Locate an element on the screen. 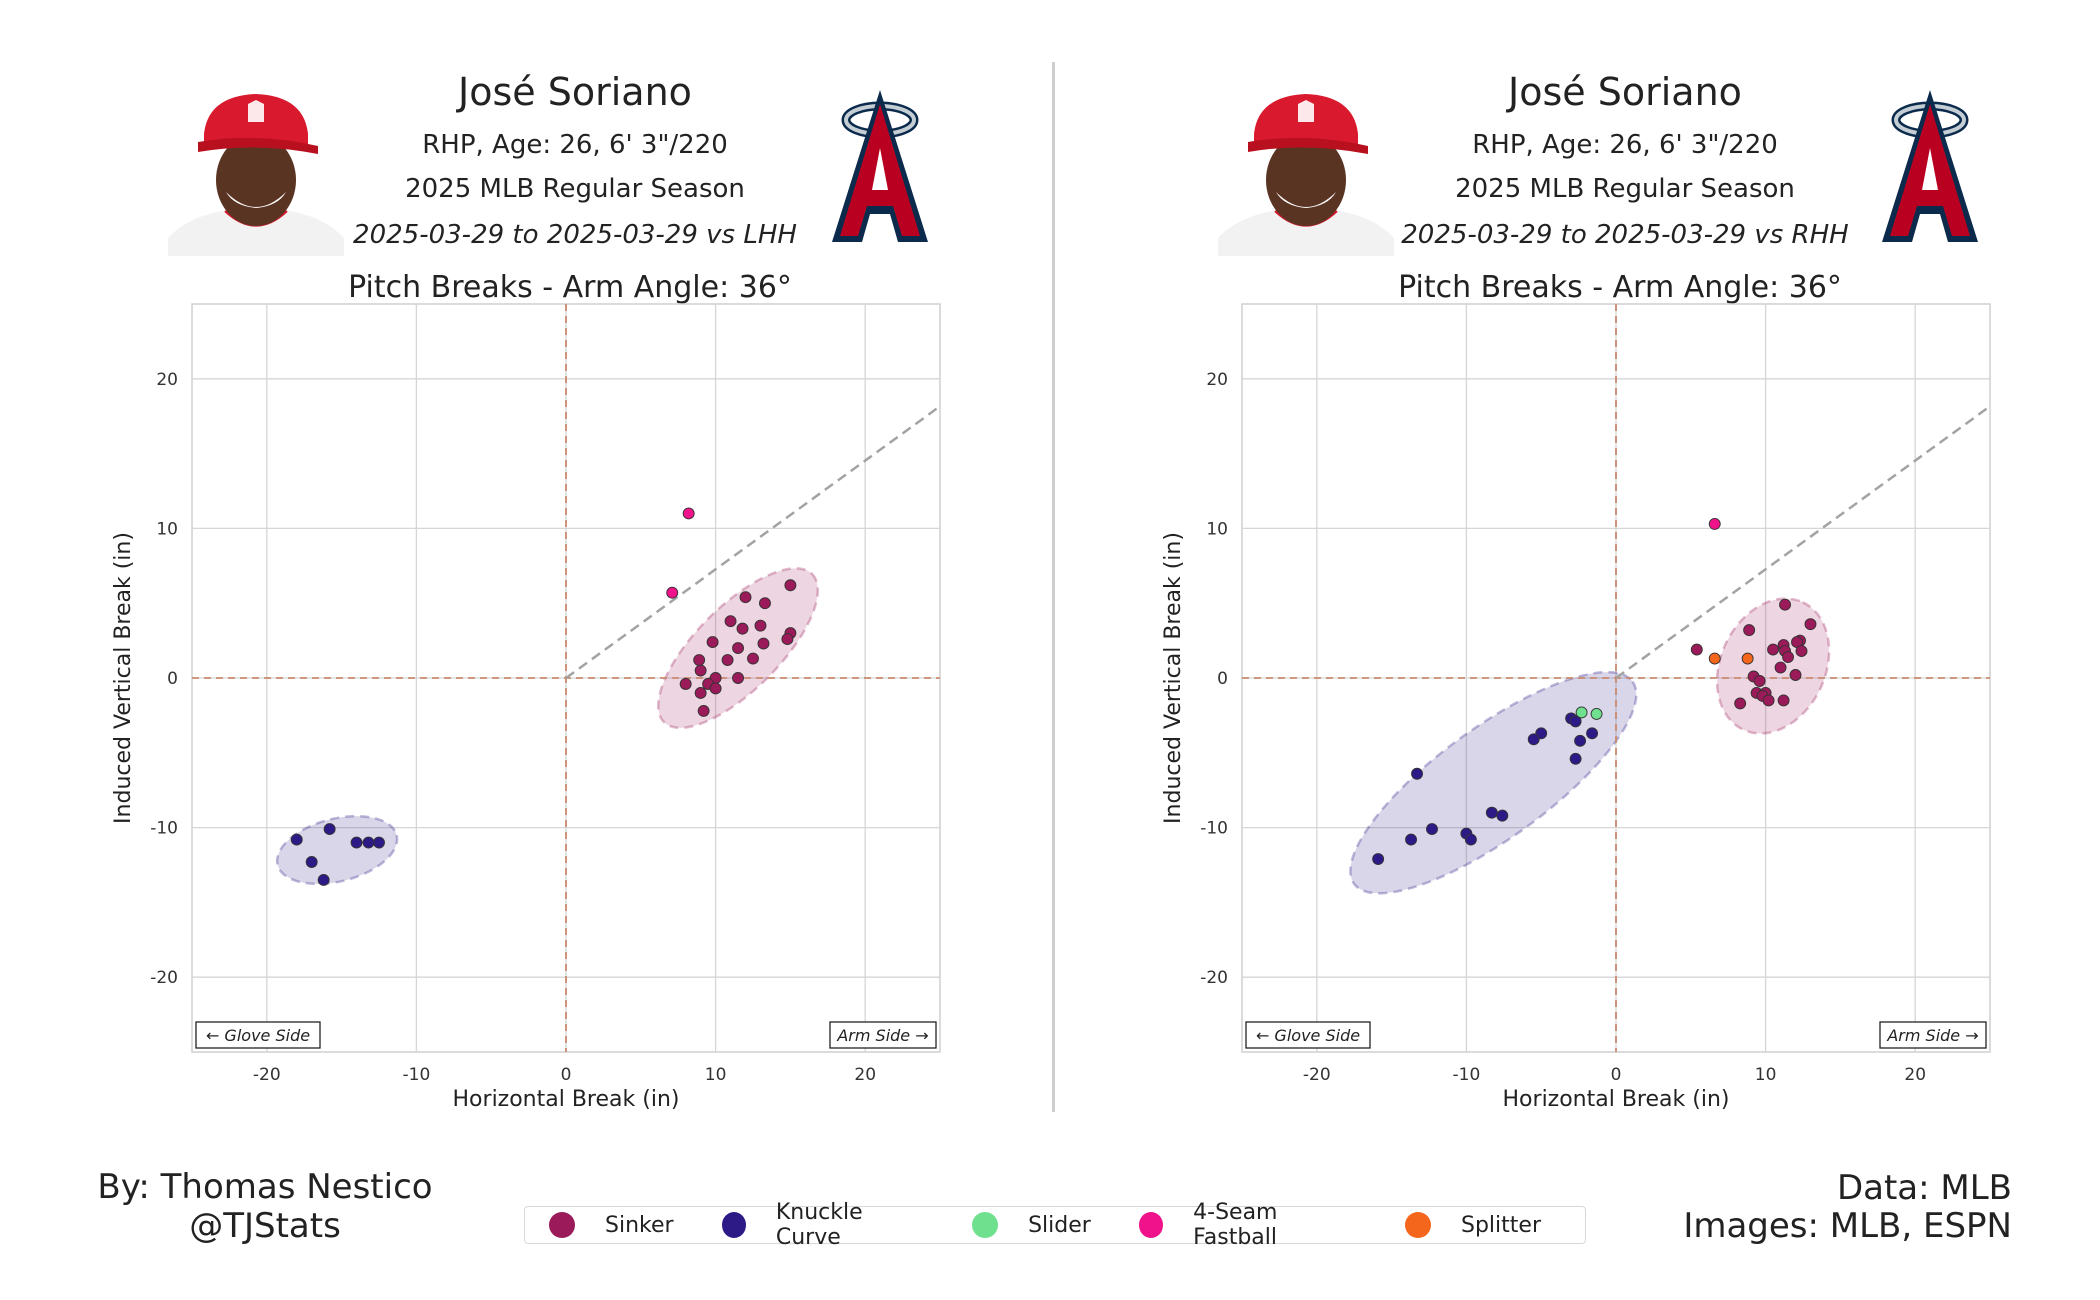 This screenshot has width=2100, height=1300. splitter-point is located at coordinates (1747, 658).